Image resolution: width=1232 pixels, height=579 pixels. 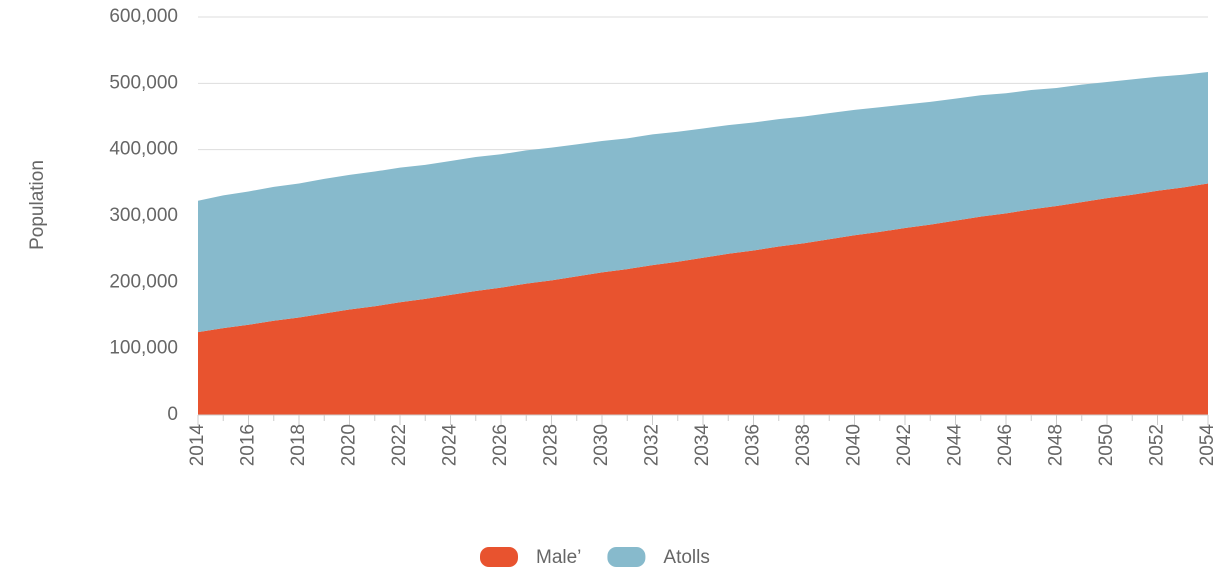 I want to click on x-tick-label: 2036, so click(x=753, y=445).